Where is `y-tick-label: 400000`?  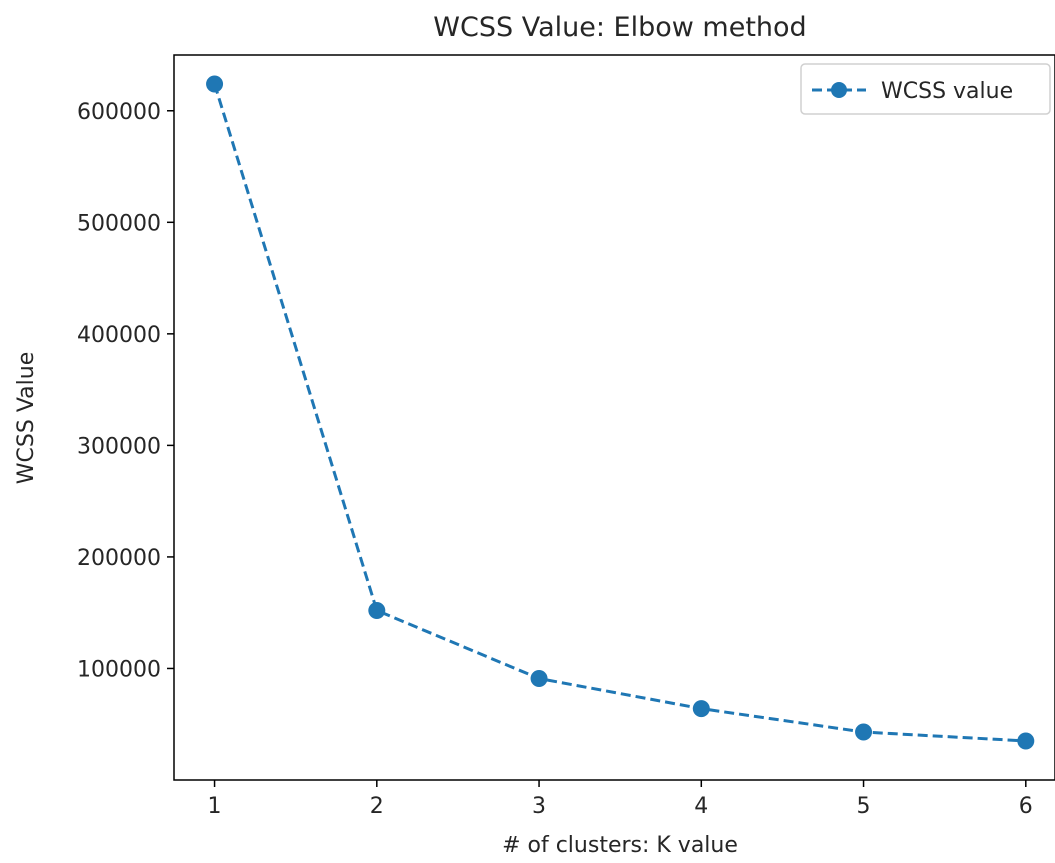 y-tick-label: 400000 is located at coordinates (119, 335).